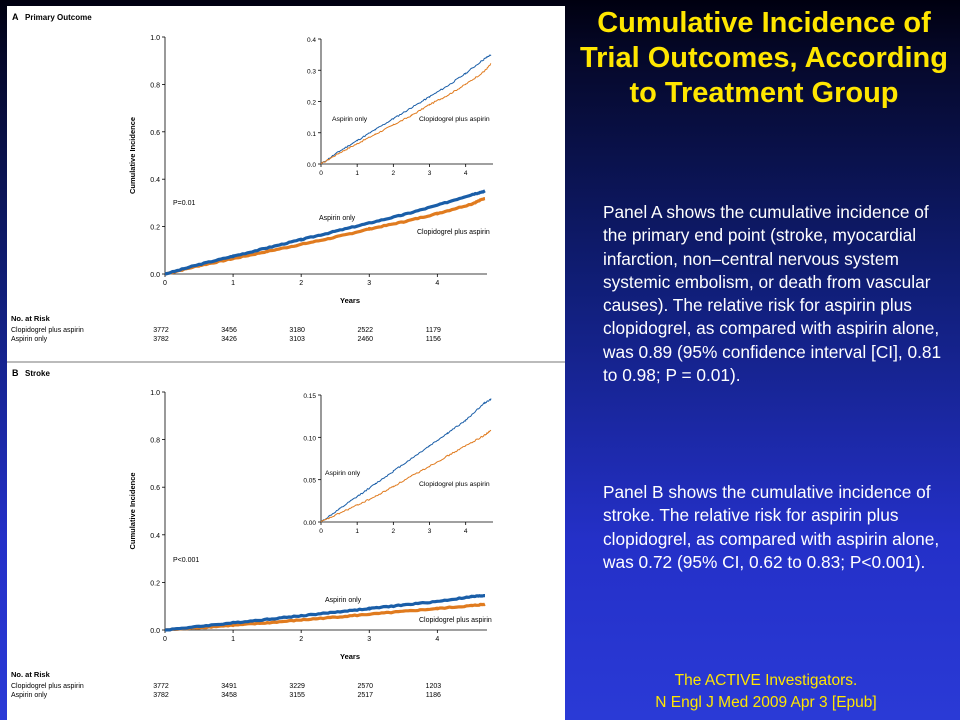 This screenshot has width=960, height=720. I want to click on at-risk-value: 3456, so click(229, 330).